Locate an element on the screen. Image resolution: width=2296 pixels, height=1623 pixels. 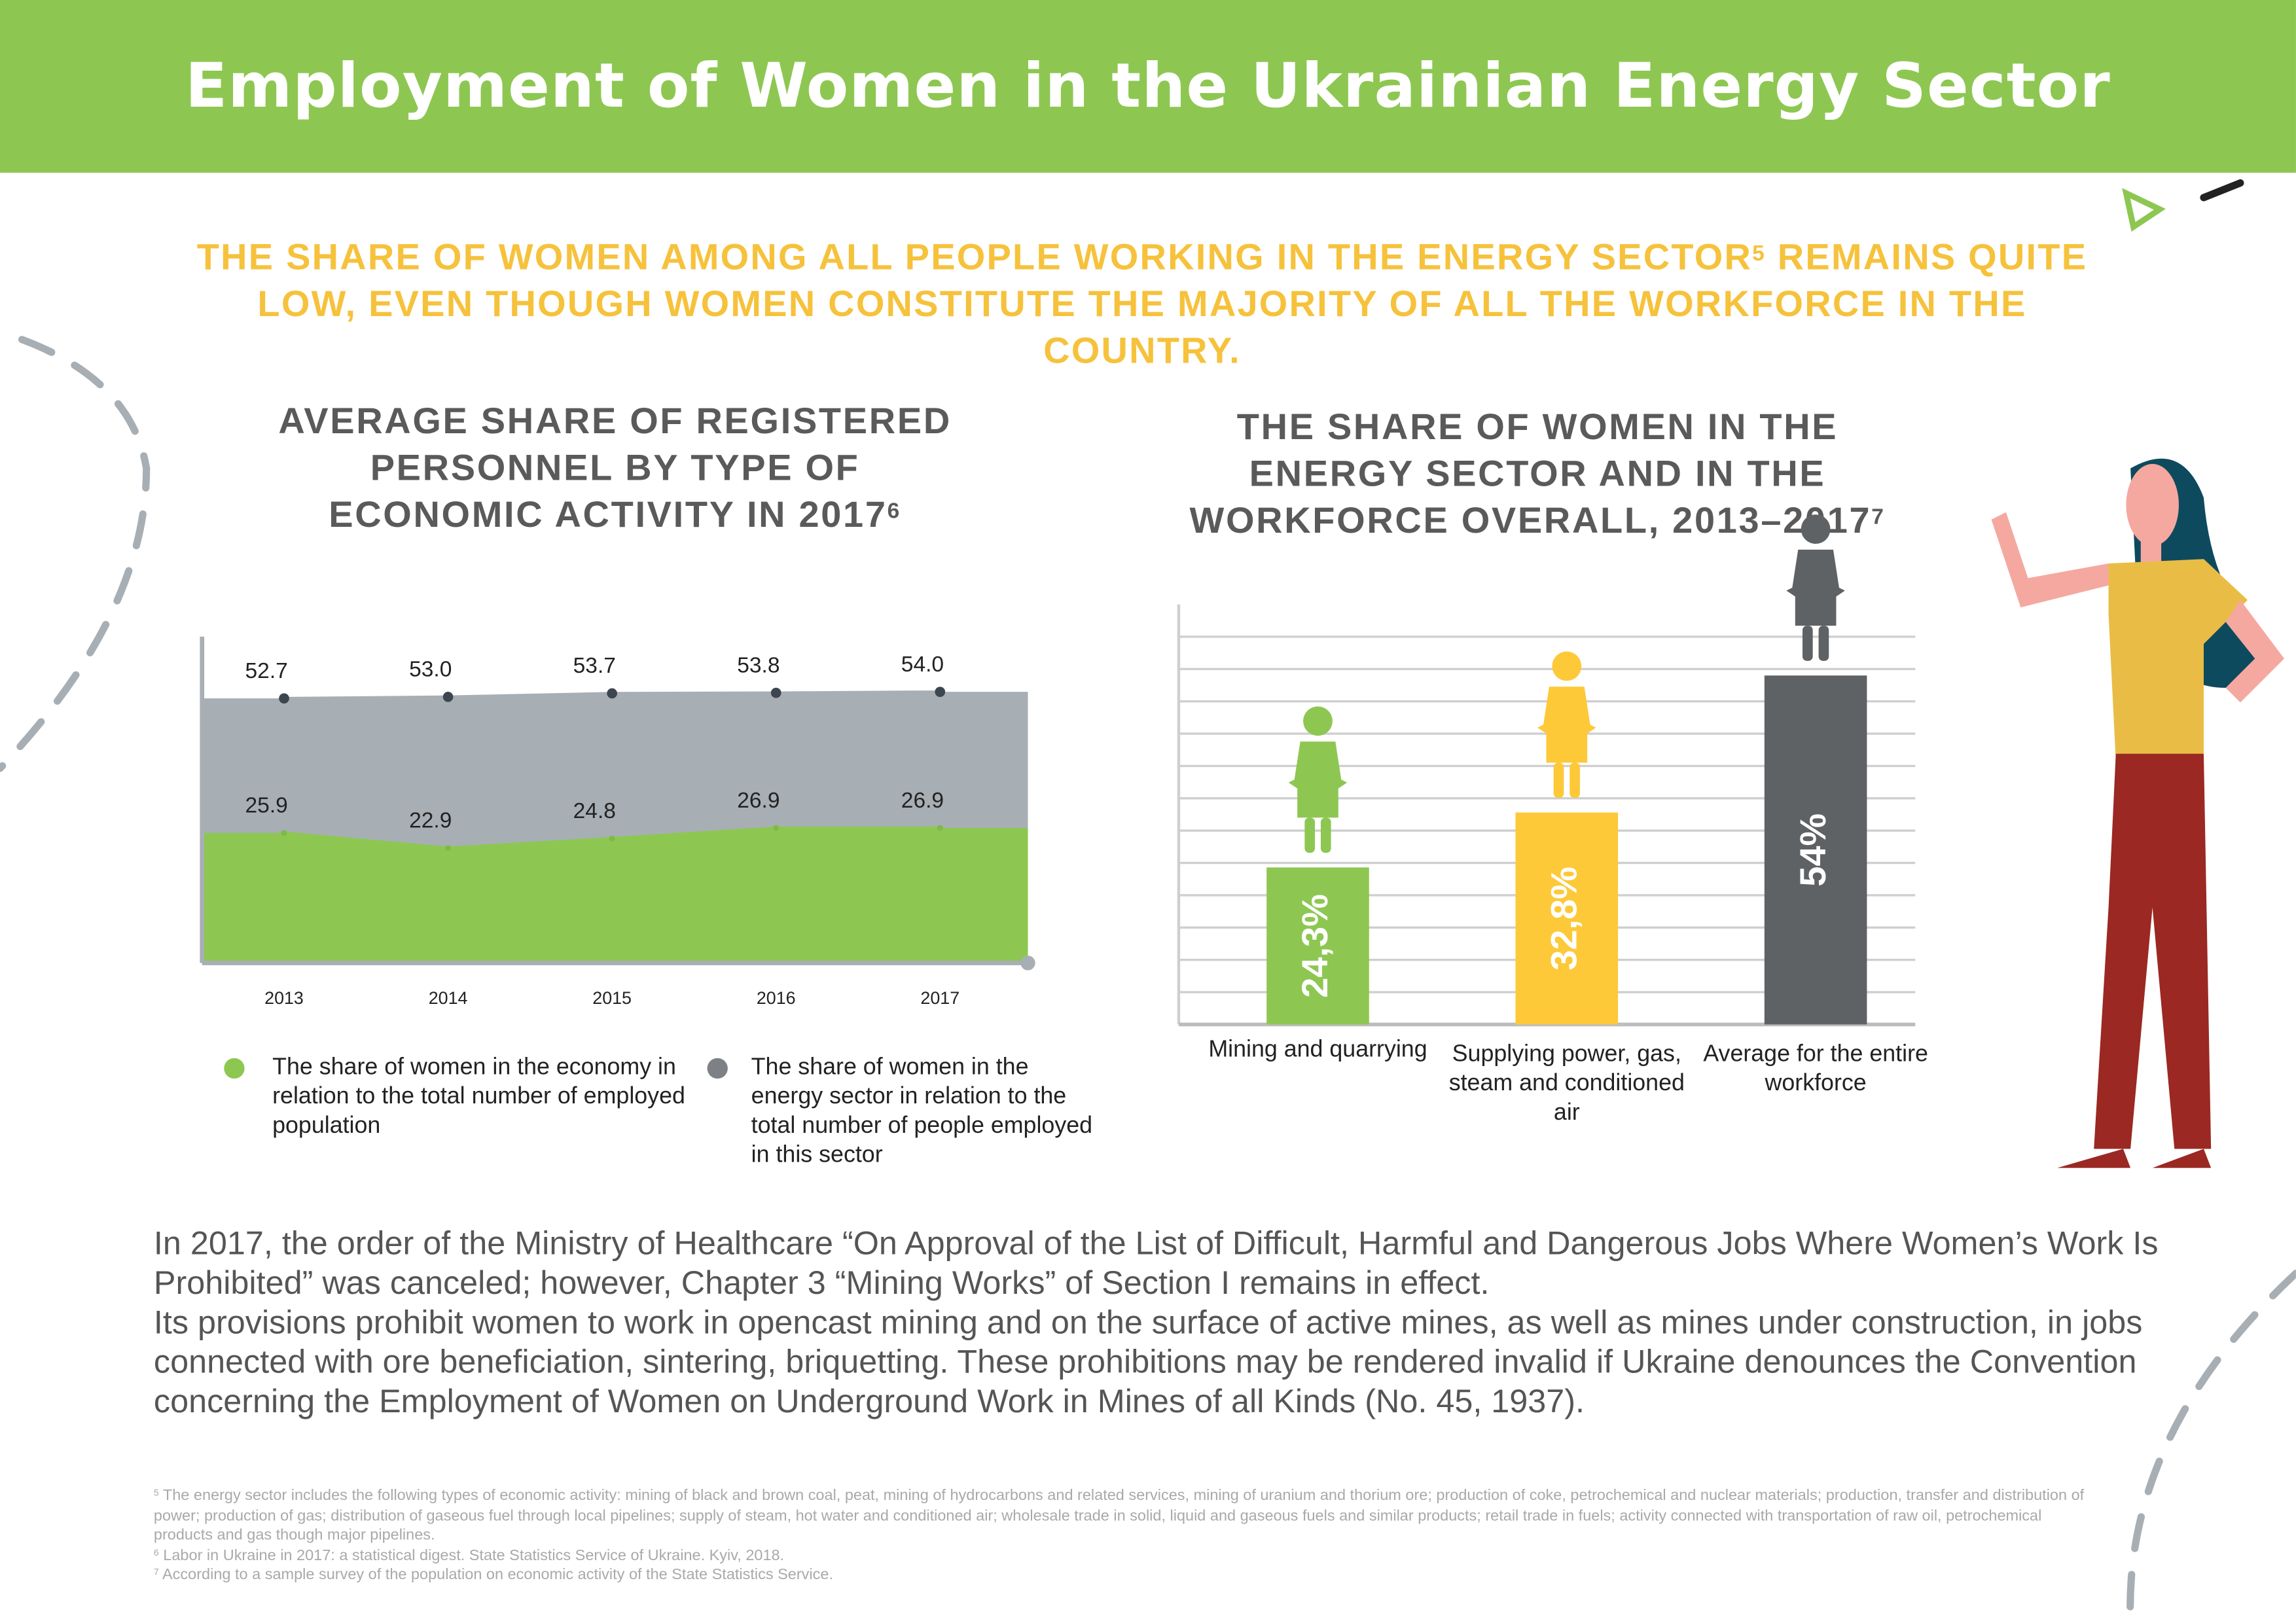
axis-end is located at coordinates (1027, 963).